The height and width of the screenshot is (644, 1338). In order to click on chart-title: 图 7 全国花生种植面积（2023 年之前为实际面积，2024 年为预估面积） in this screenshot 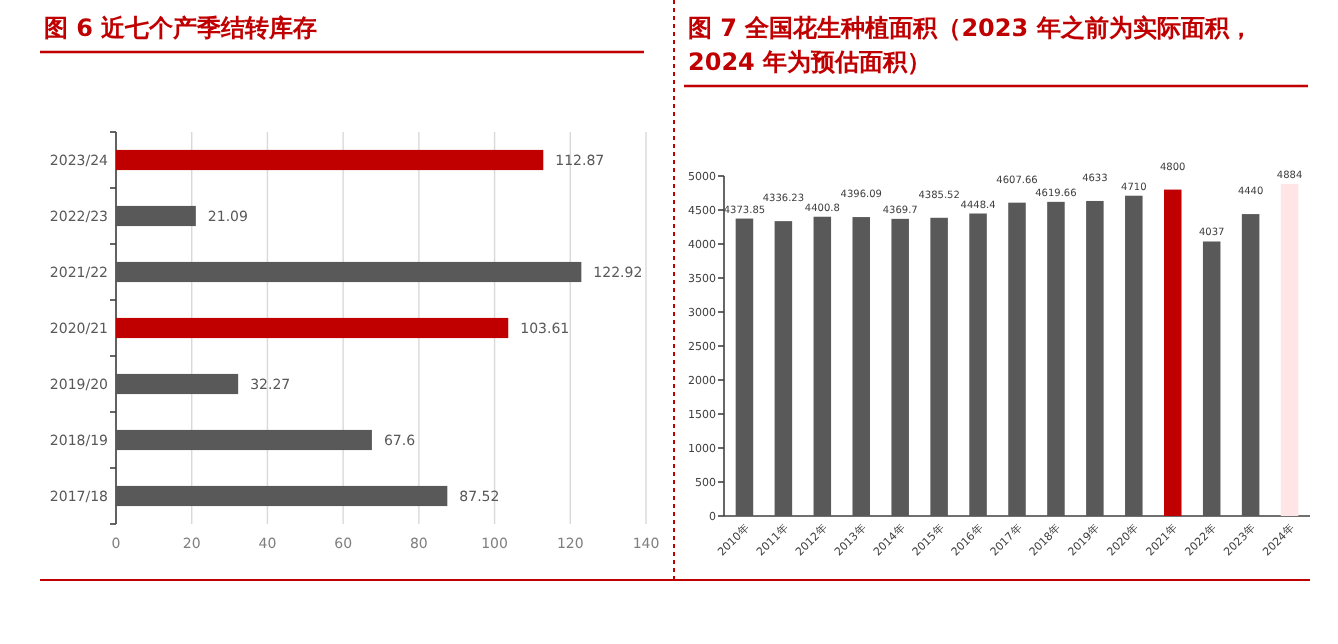, I will do `click(970, 45)`.